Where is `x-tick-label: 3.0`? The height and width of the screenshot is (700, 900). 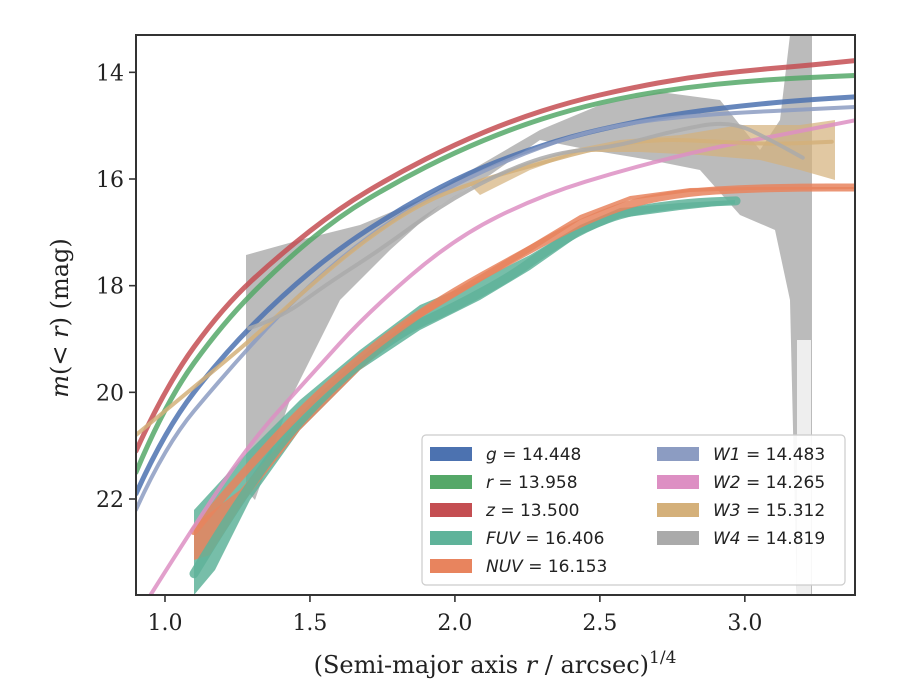 x-tick-label: 3.0 is located at coordinates (744, 623).